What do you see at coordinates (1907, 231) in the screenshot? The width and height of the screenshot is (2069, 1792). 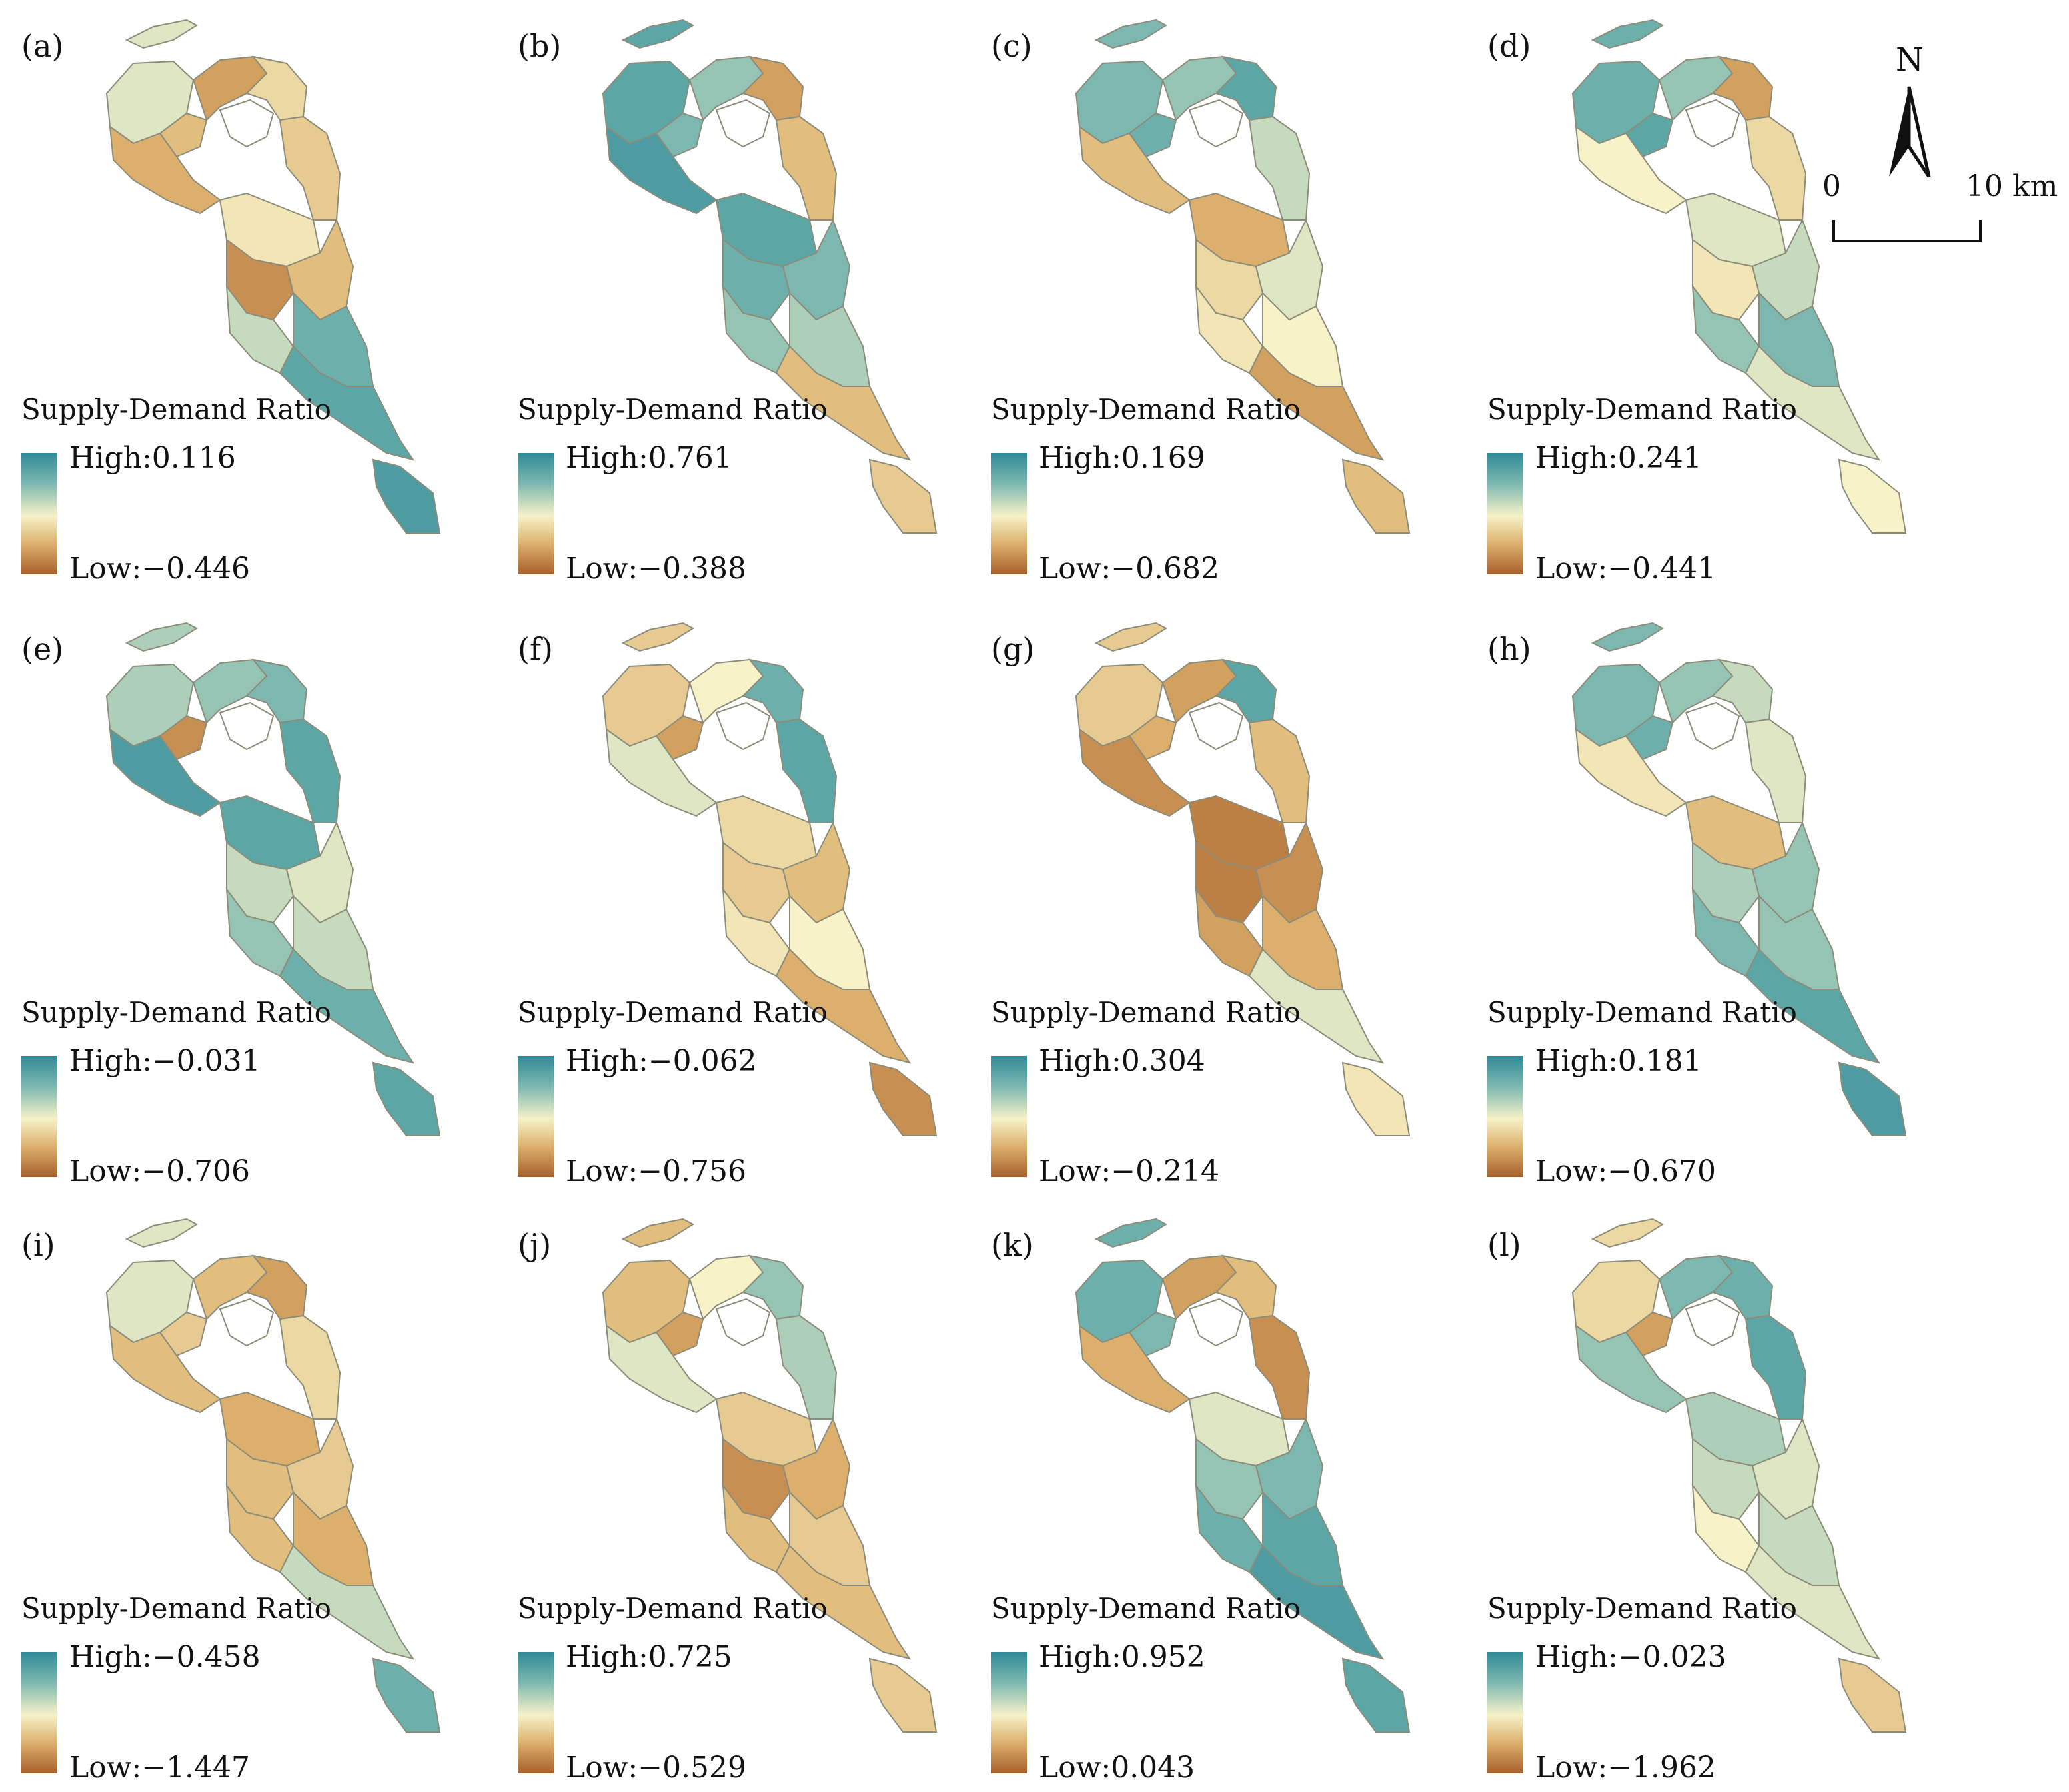 I see `scale-bar` at bounding box center [1907, 231].